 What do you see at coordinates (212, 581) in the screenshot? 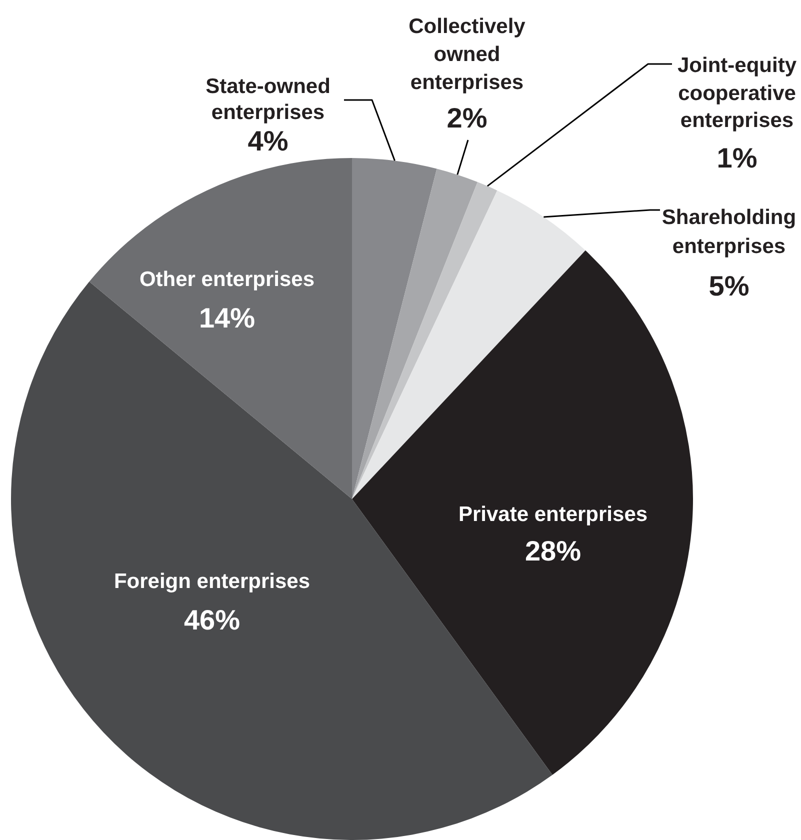
I see `slice-label: Foreign enterprises` at bounding box center [212, 581].